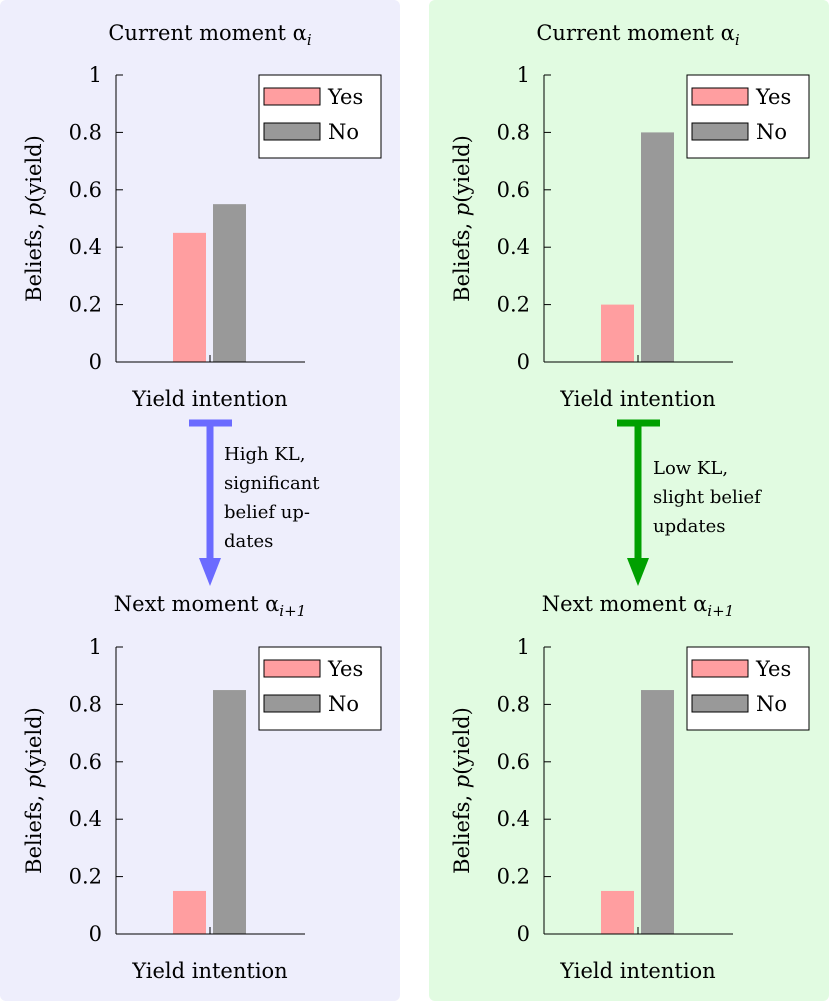  Describe the element at coordinates (638, 606) in the screenshot. I see `title-next-right: Next moment αi+1` at that location.